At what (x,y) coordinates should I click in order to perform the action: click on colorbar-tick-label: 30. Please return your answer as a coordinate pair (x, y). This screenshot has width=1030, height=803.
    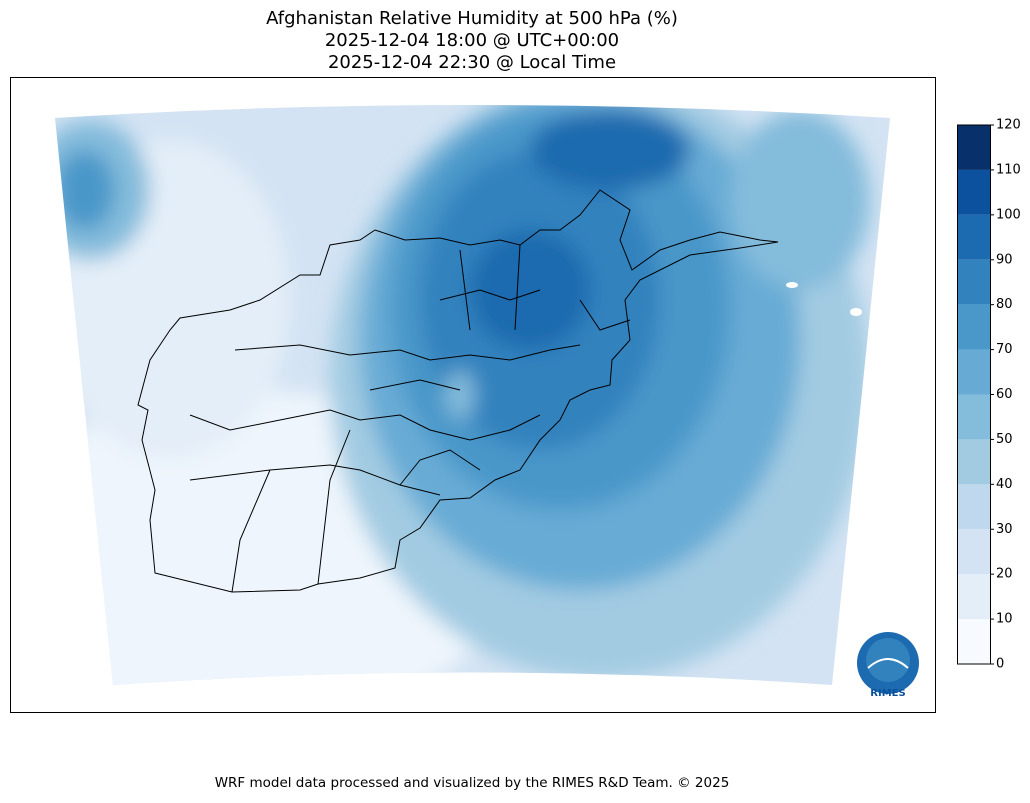
    Looking at the image, I should click on (1004, 529).